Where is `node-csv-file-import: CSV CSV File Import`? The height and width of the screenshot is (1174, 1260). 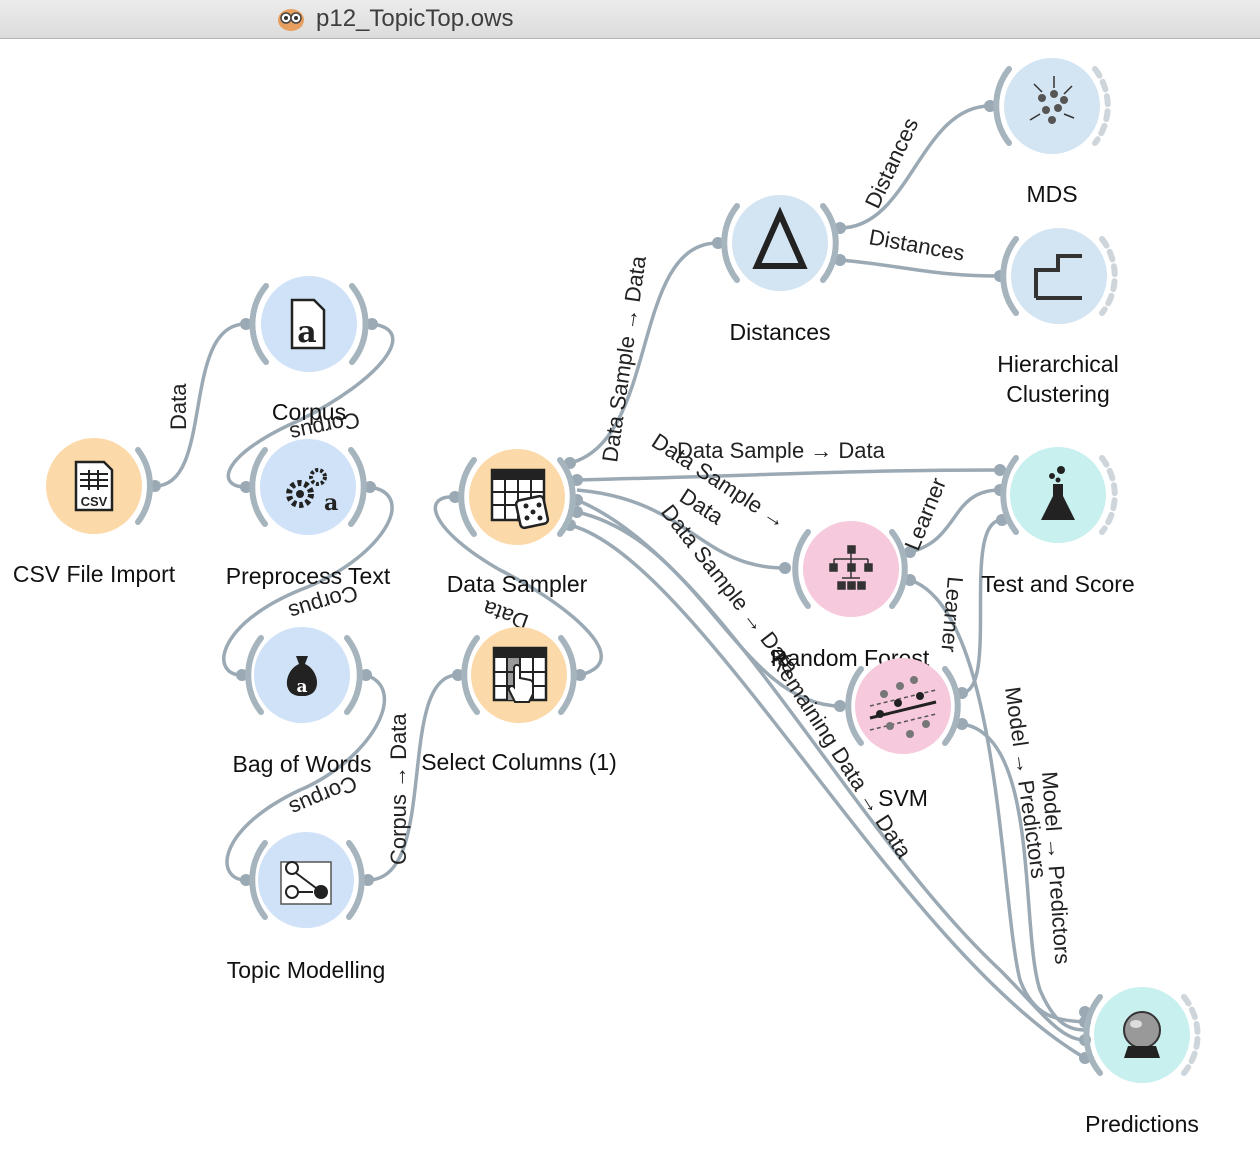
node-csv-file-import: CSV CSV File Import is located at coordinates (94, 512).